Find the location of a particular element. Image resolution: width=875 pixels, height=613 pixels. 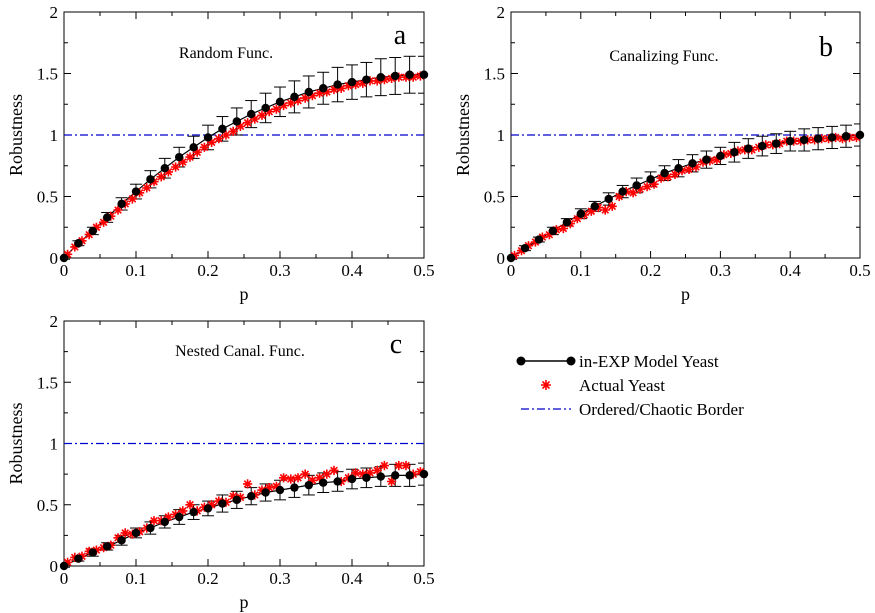

y-tick-label: 2 is located at coordinates (54, 321).